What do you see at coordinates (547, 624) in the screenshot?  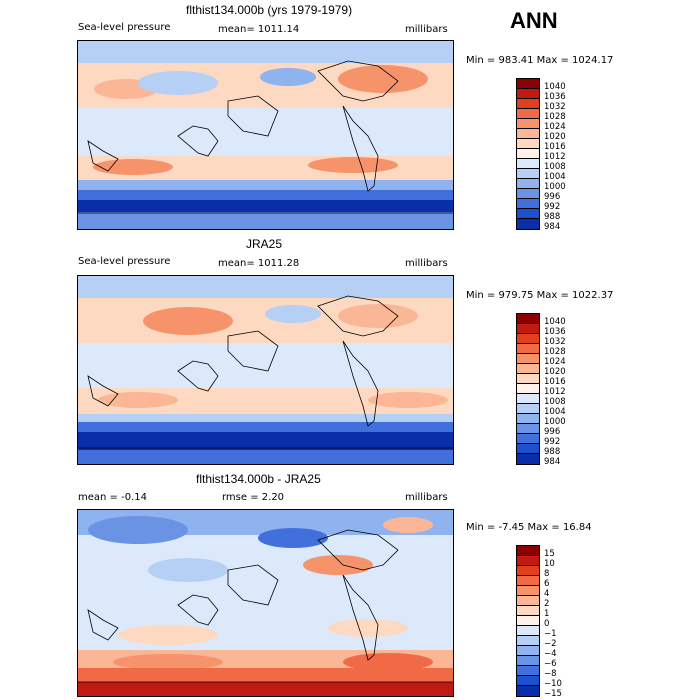 I see `colorbar-level-label: 0` at bounding box center [547, 624].